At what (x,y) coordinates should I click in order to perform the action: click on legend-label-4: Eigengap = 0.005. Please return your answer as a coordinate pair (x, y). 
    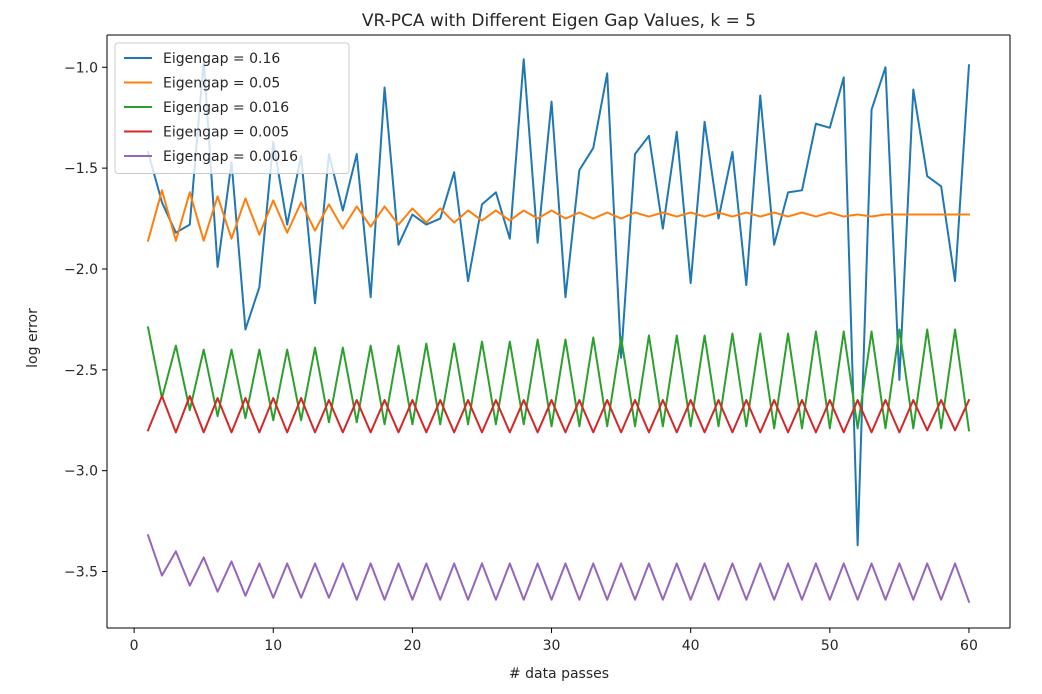
    Looking at the image, I should click on (226, 133).